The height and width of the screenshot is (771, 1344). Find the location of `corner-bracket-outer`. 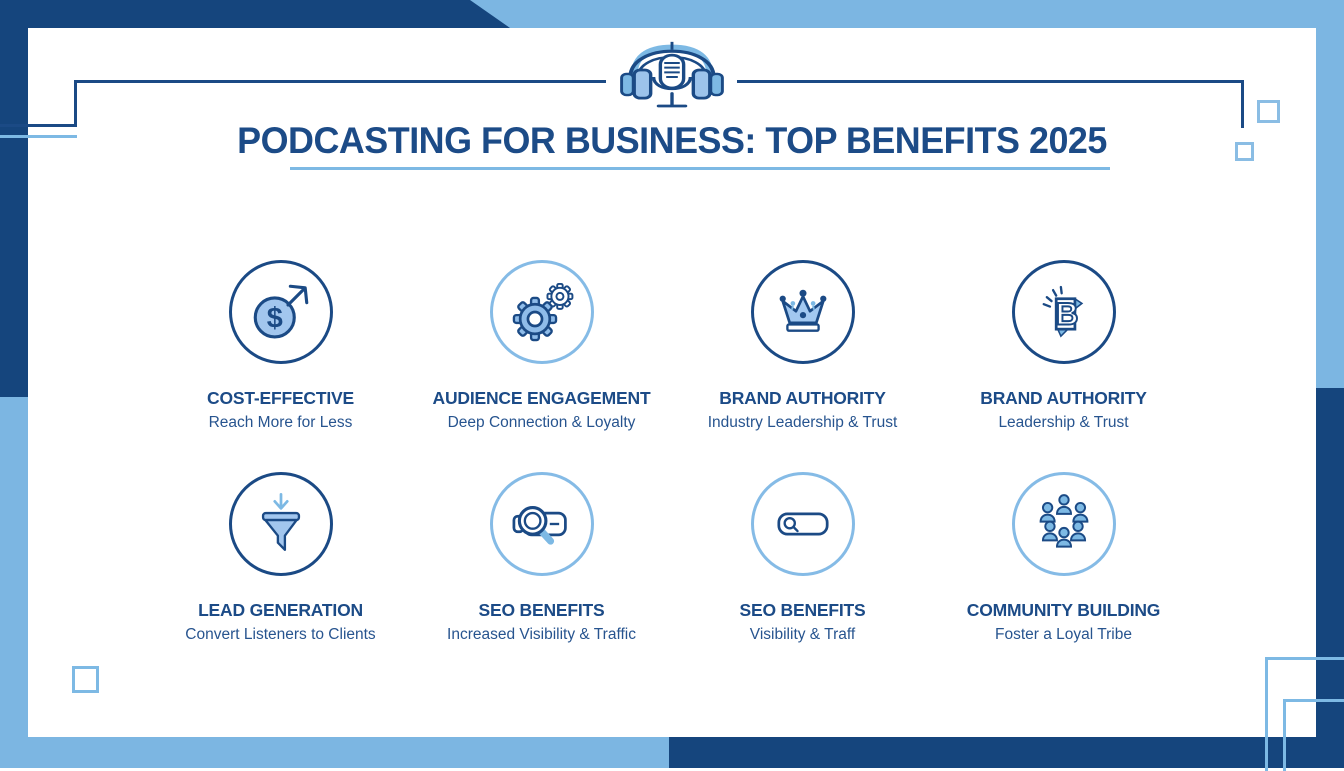

corner-bracket-outer is located at coordinates (1304, 714).